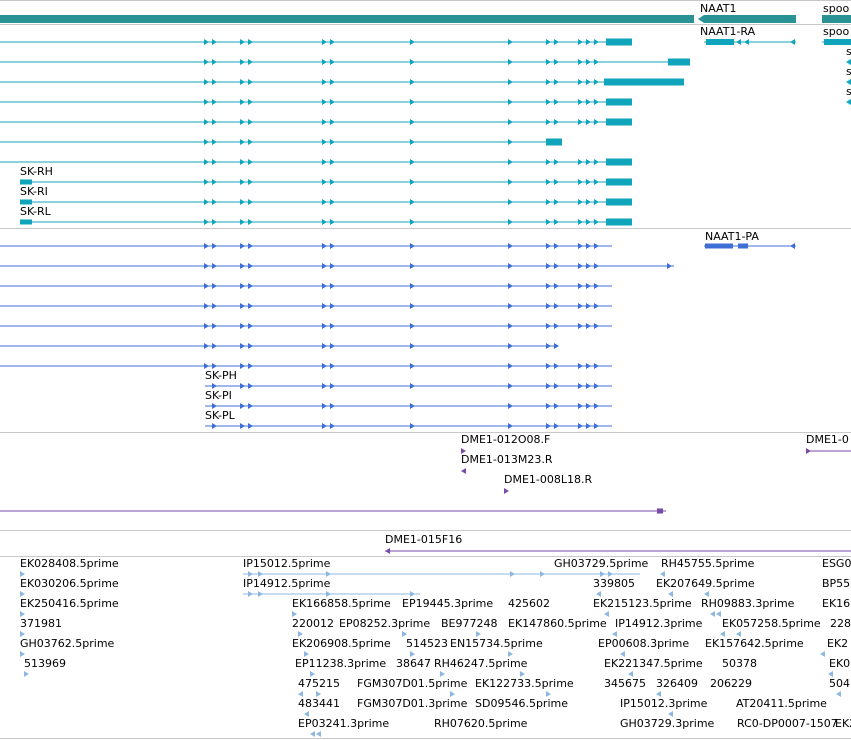 This screenshot has width=851, height=740. Describe the element at coordinates (771, 623) in the screenshot. I see `est-label: EK057258.5prime` at that location.